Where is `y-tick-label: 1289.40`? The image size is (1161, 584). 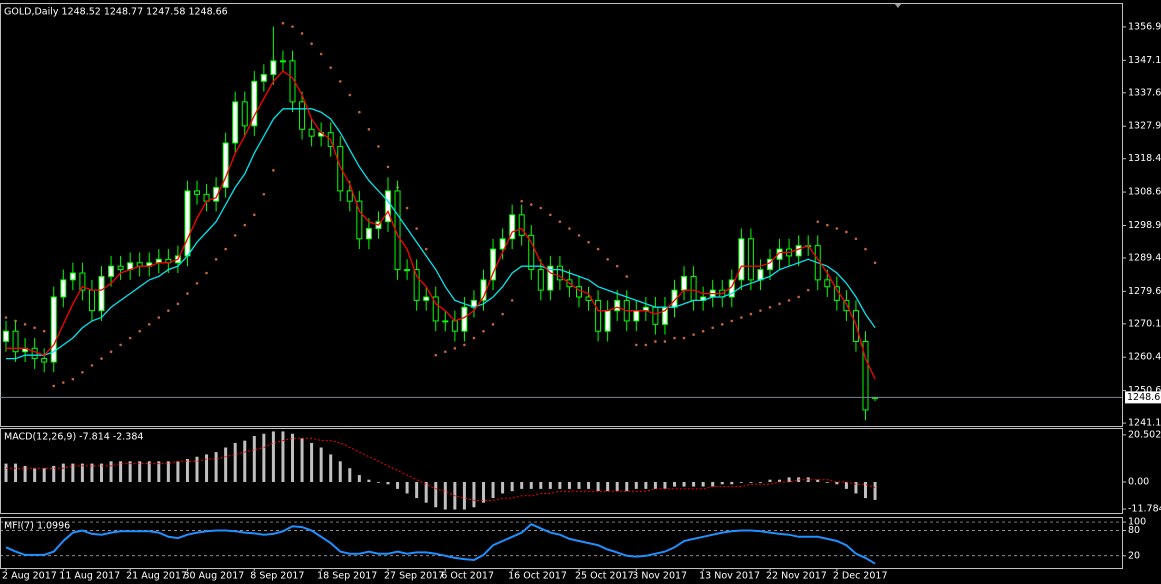 y-tick-label: 1289.40 is located at coordinates (1144, 257).